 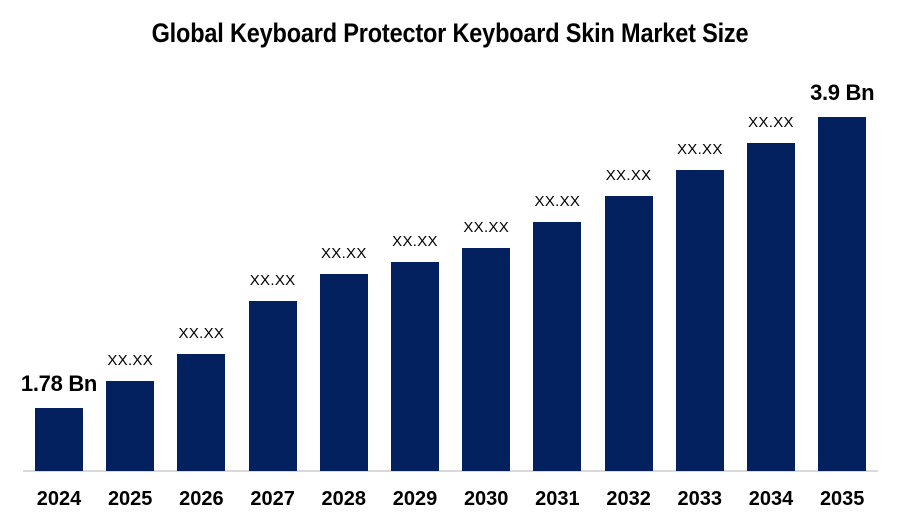 What do you see at coordinates (415, 241) in the screenshot?
I see `bar-value-label-2029: XX.XX` at bounding box center [415, 241].